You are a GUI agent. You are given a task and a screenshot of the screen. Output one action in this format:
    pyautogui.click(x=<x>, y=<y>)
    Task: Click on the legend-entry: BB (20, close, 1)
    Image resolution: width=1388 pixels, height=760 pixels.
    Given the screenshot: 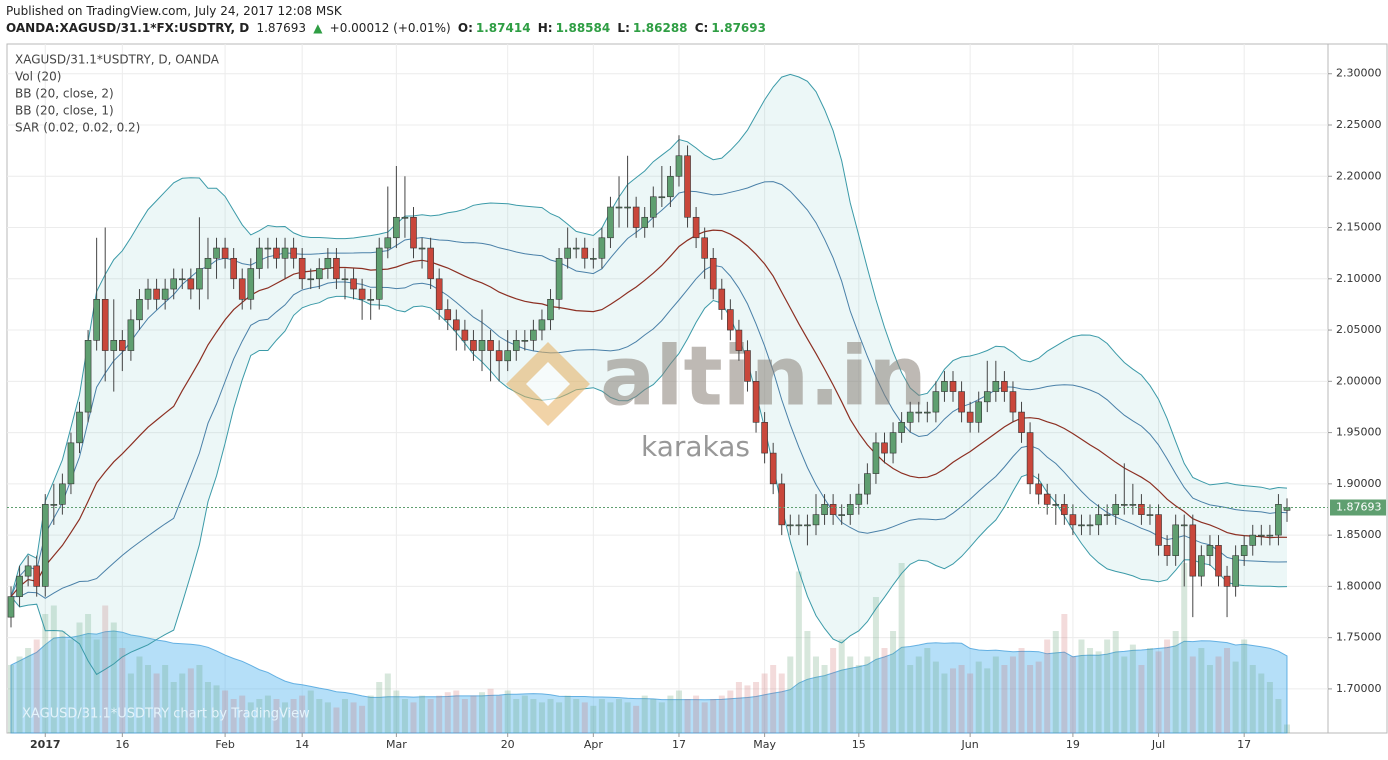 What is the action you would take?
    pyautogui.click(x=64, y=111)
    